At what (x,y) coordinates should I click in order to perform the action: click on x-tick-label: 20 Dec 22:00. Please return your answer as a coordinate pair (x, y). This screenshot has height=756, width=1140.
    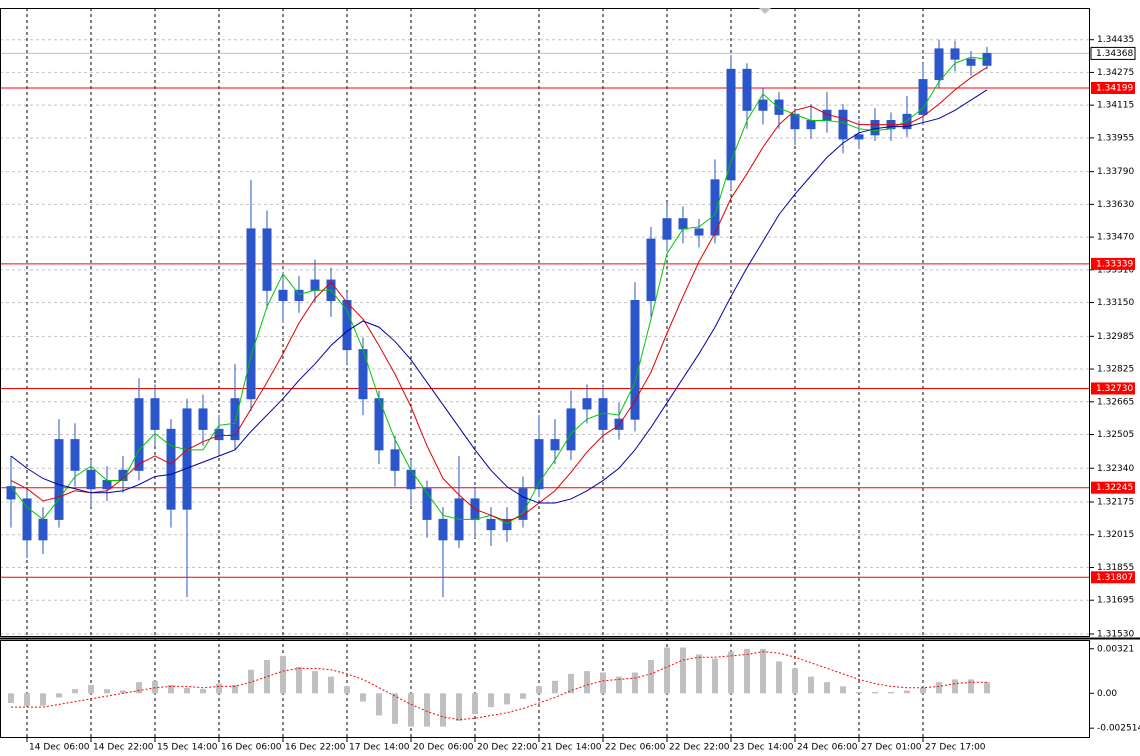
    Looking at the image, I should click on (507, 748).